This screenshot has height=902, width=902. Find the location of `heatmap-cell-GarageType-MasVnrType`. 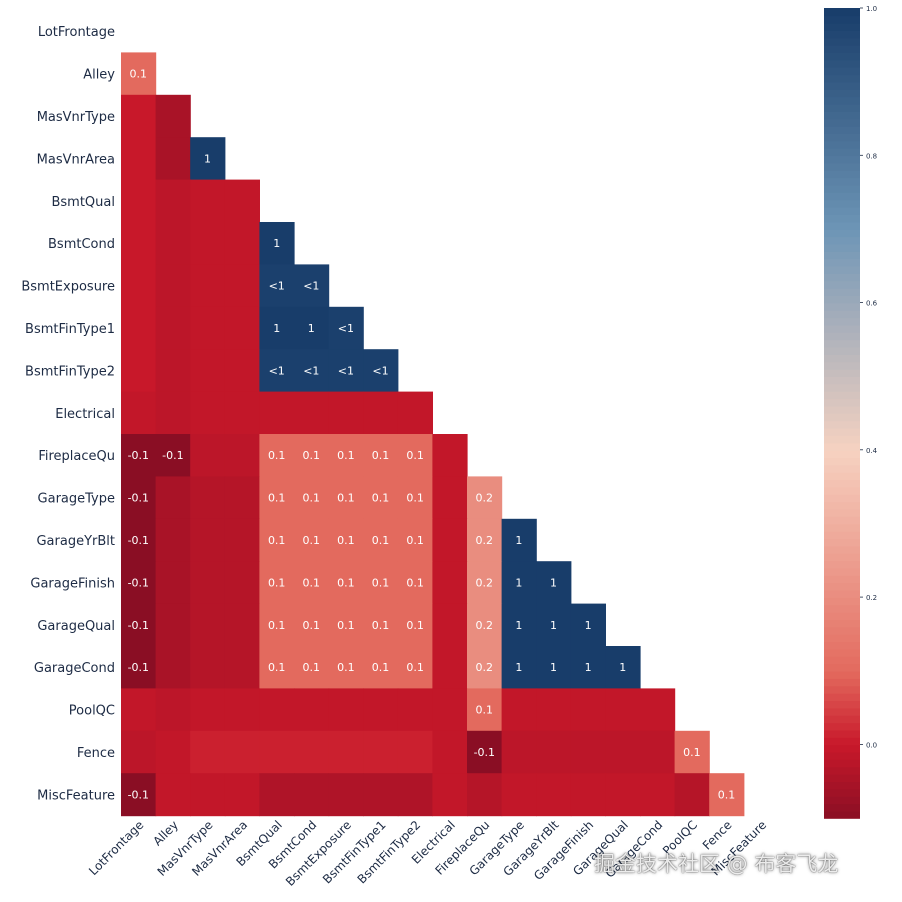

heatmap-cell-GarageType-MasVnrType is located at coordinates (208, 498).